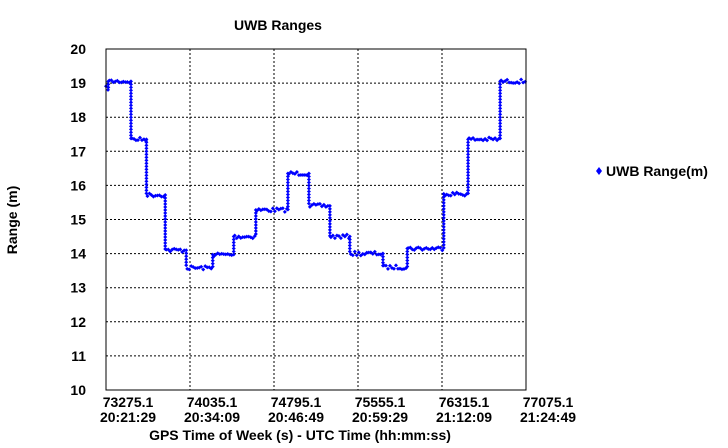 The width and height of the screenshot is (728, 448). What do you see at coordinates (657, 171) in the screenshot?
I see `legend-label: UWB Range(m)` at bounding box center [657, 171].